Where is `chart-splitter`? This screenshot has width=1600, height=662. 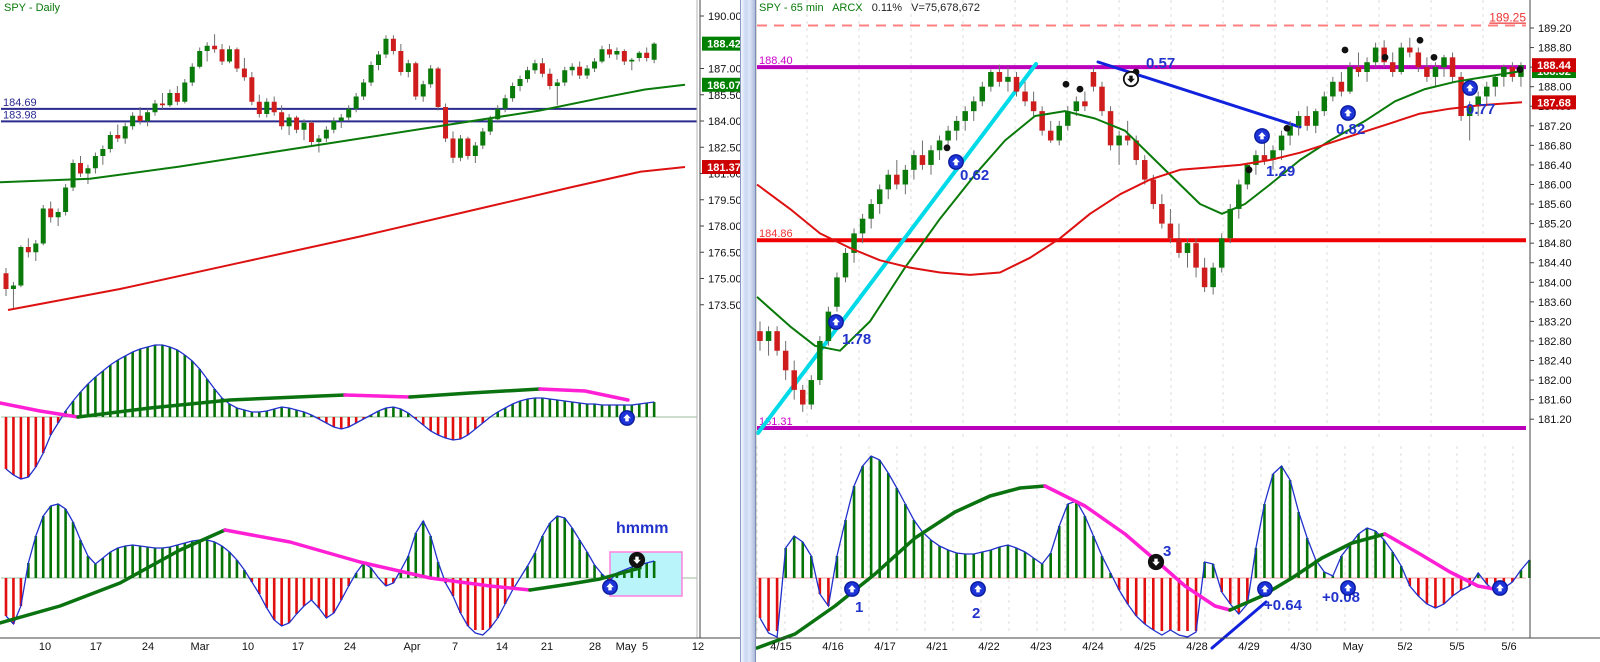
chart-splitter is located at coordinates (748, 331).